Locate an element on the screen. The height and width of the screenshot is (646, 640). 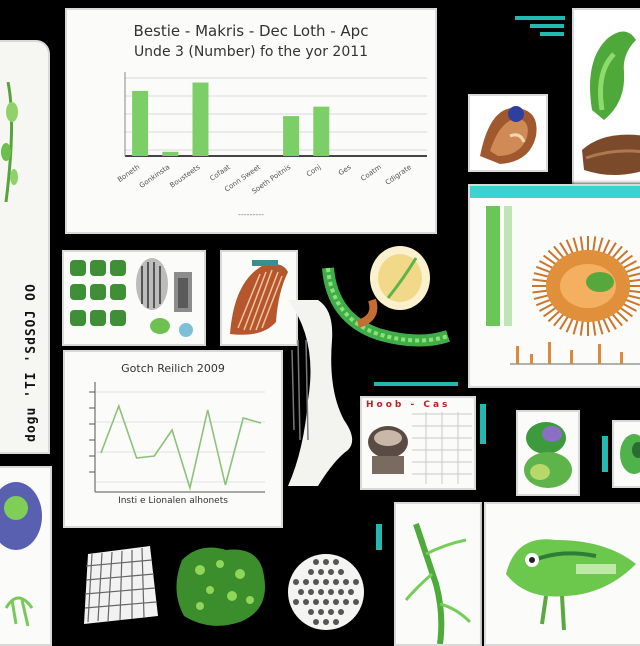
green-organ-panel is located at coordinates (548, 453).